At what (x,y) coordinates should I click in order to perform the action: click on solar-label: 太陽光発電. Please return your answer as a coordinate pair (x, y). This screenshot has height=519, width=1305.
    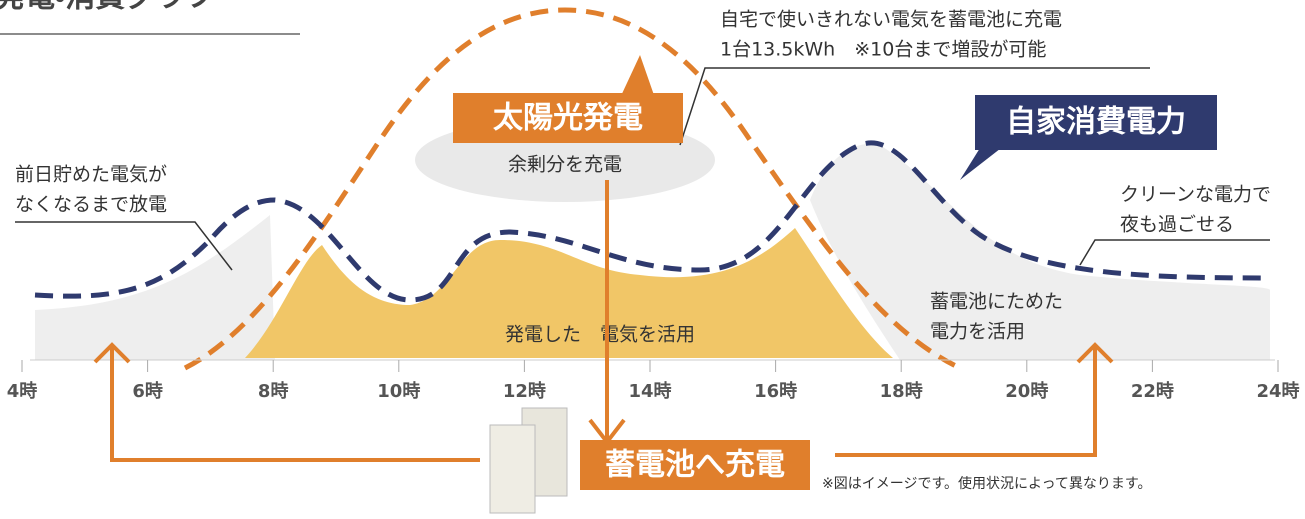
    Looking at the image, I should click on (568, 118).